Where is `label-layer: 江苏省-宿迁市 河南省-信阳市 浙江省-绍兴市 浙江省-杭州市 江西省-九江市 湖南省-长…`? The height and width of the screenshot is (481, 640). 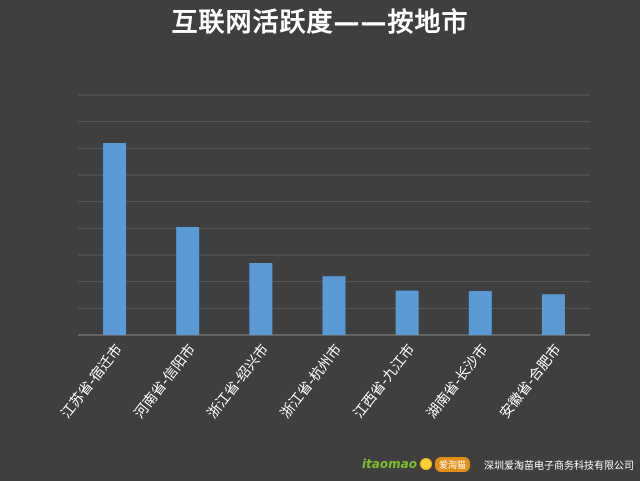 label-layer: 江苏省-宿迁市 河南省-信阳市 浙江省-绍兴市 浙江省-杭州市 江西省-九江市 湖南省-长… is located at coordinates (310, 381).